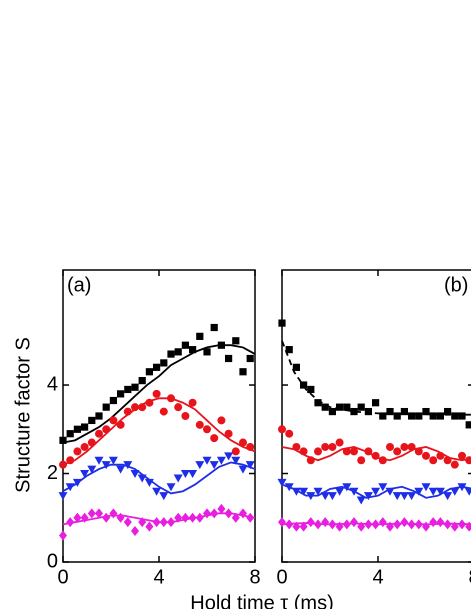  I want to click on panel-label: (b), so click(456, 285).